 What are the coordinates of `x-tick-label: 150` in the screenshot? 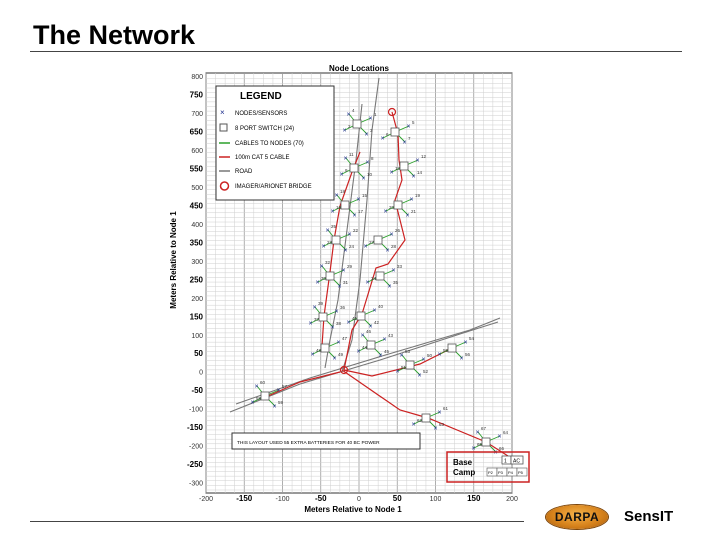 It's located at (474, 498).